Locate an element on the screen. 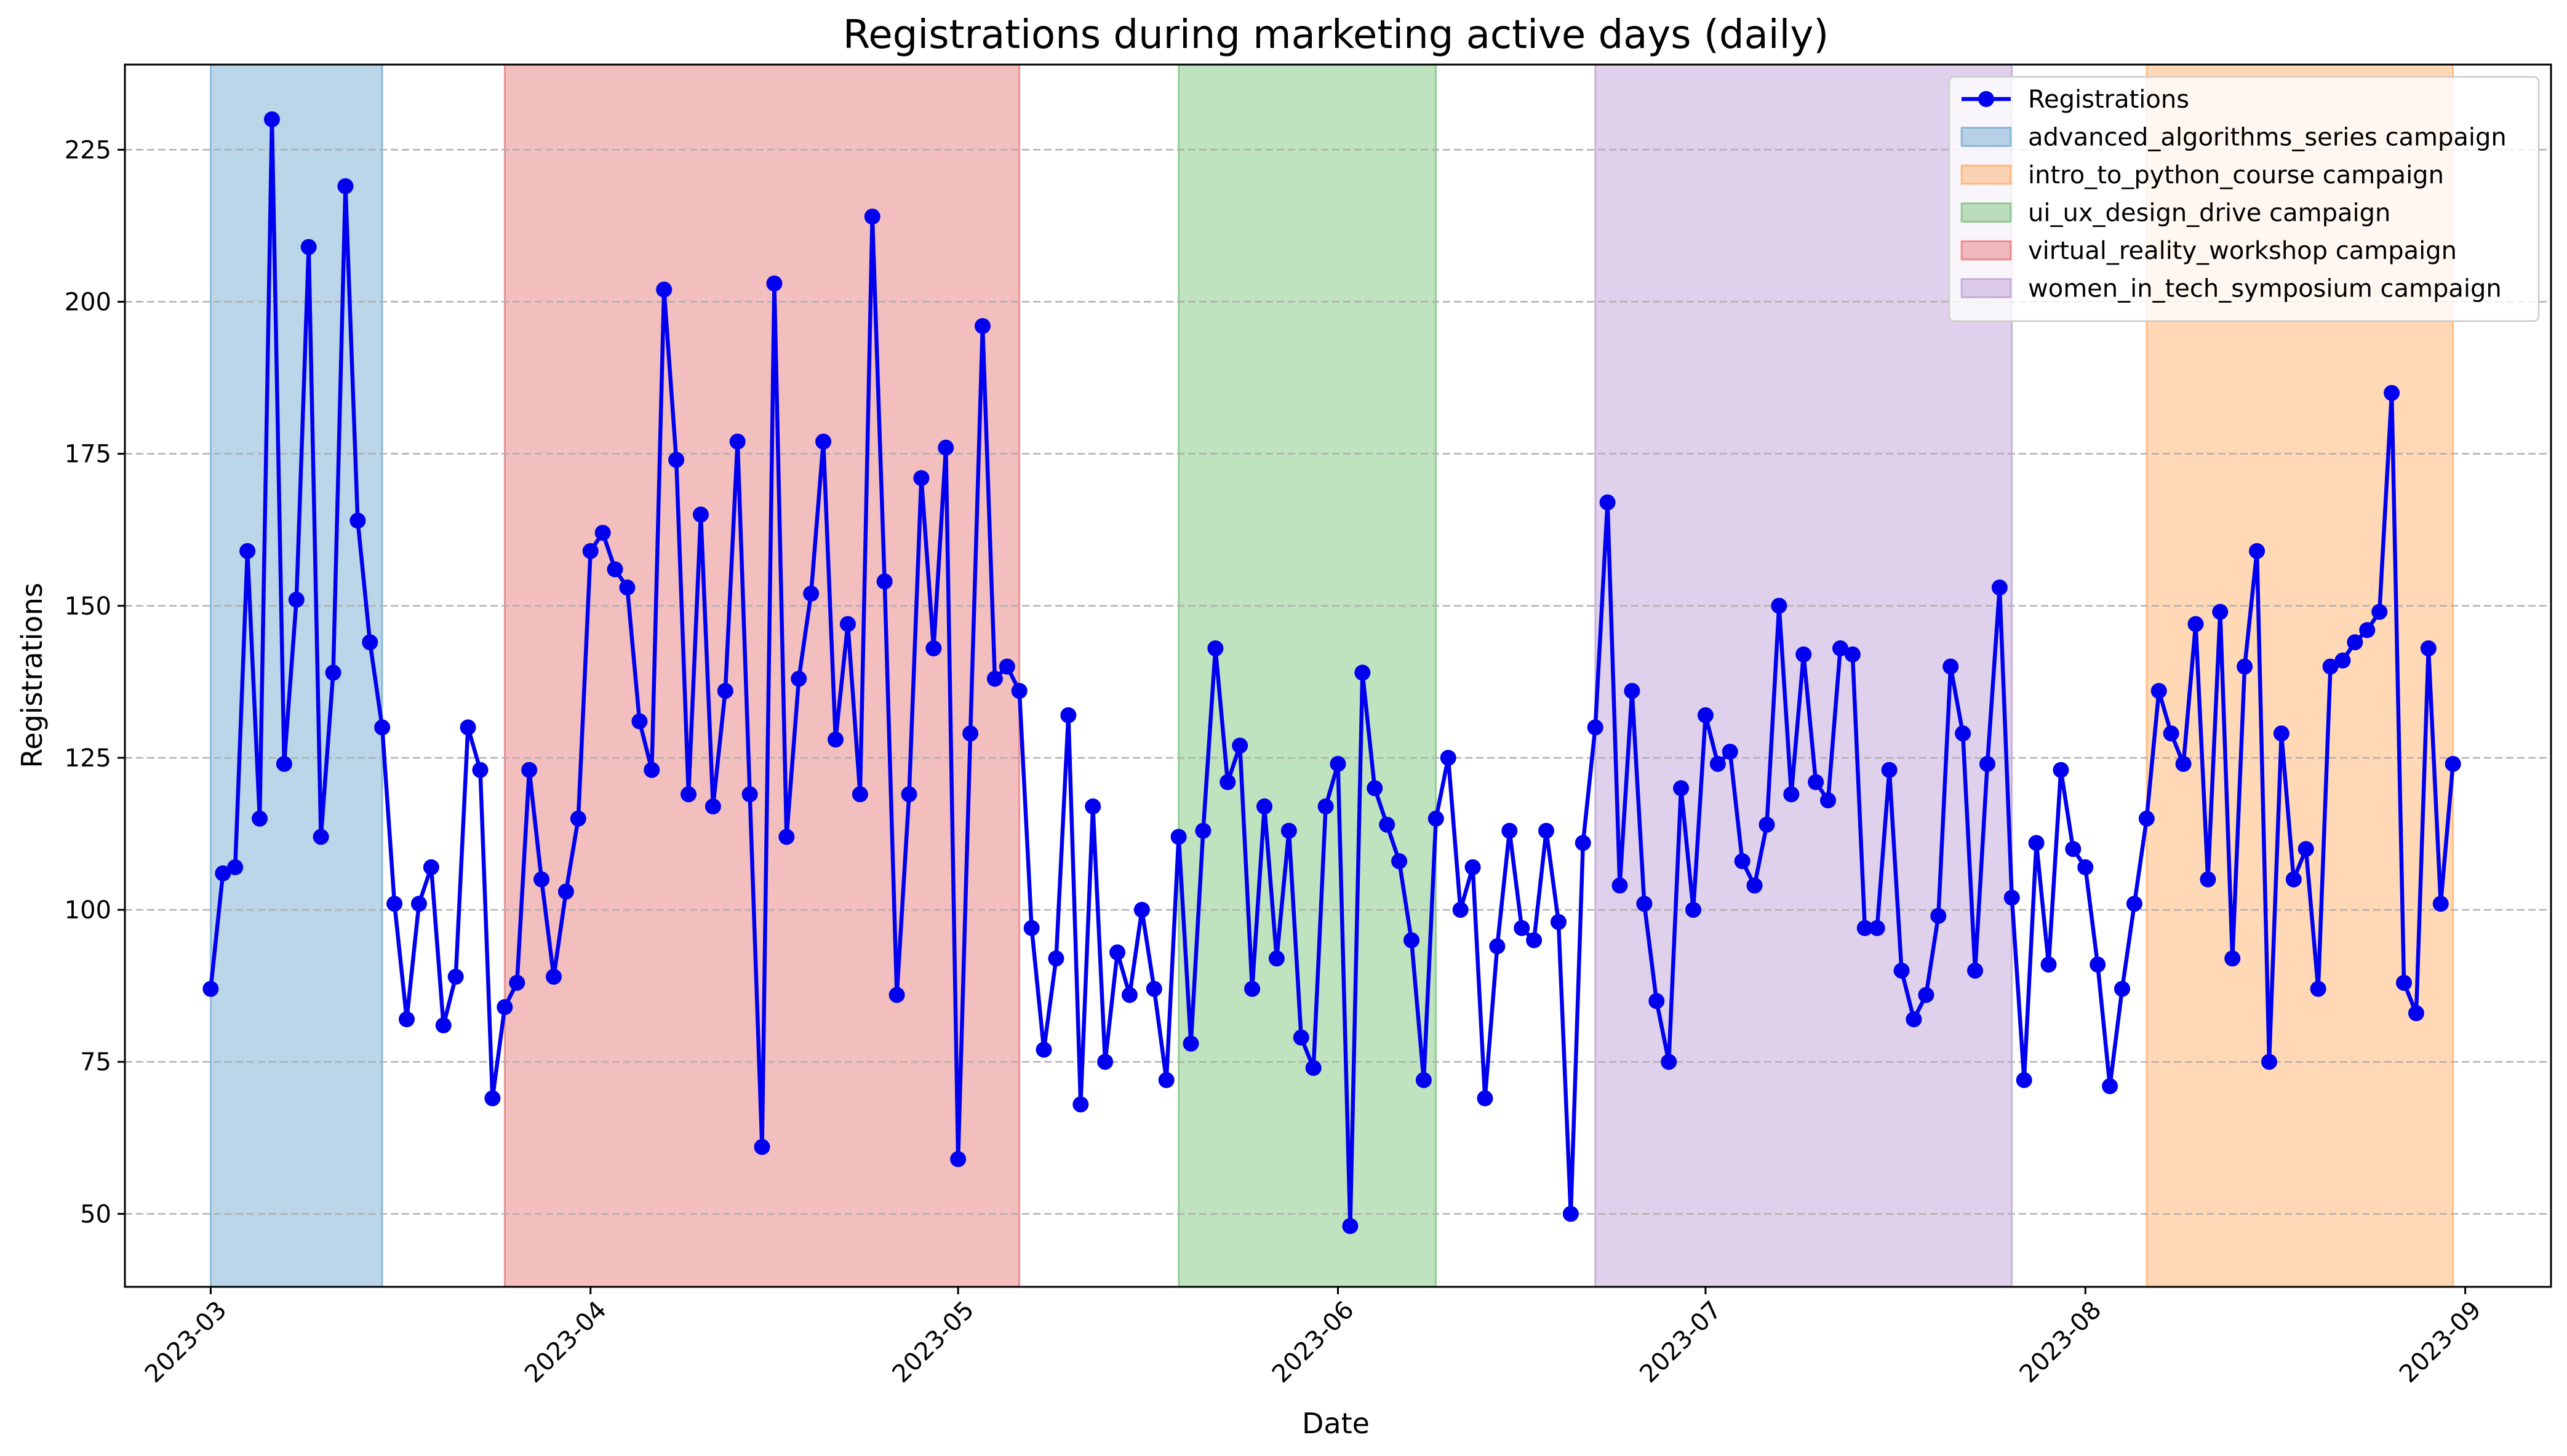  x-axis-label: Date is located at coordinates (1336, 1423).